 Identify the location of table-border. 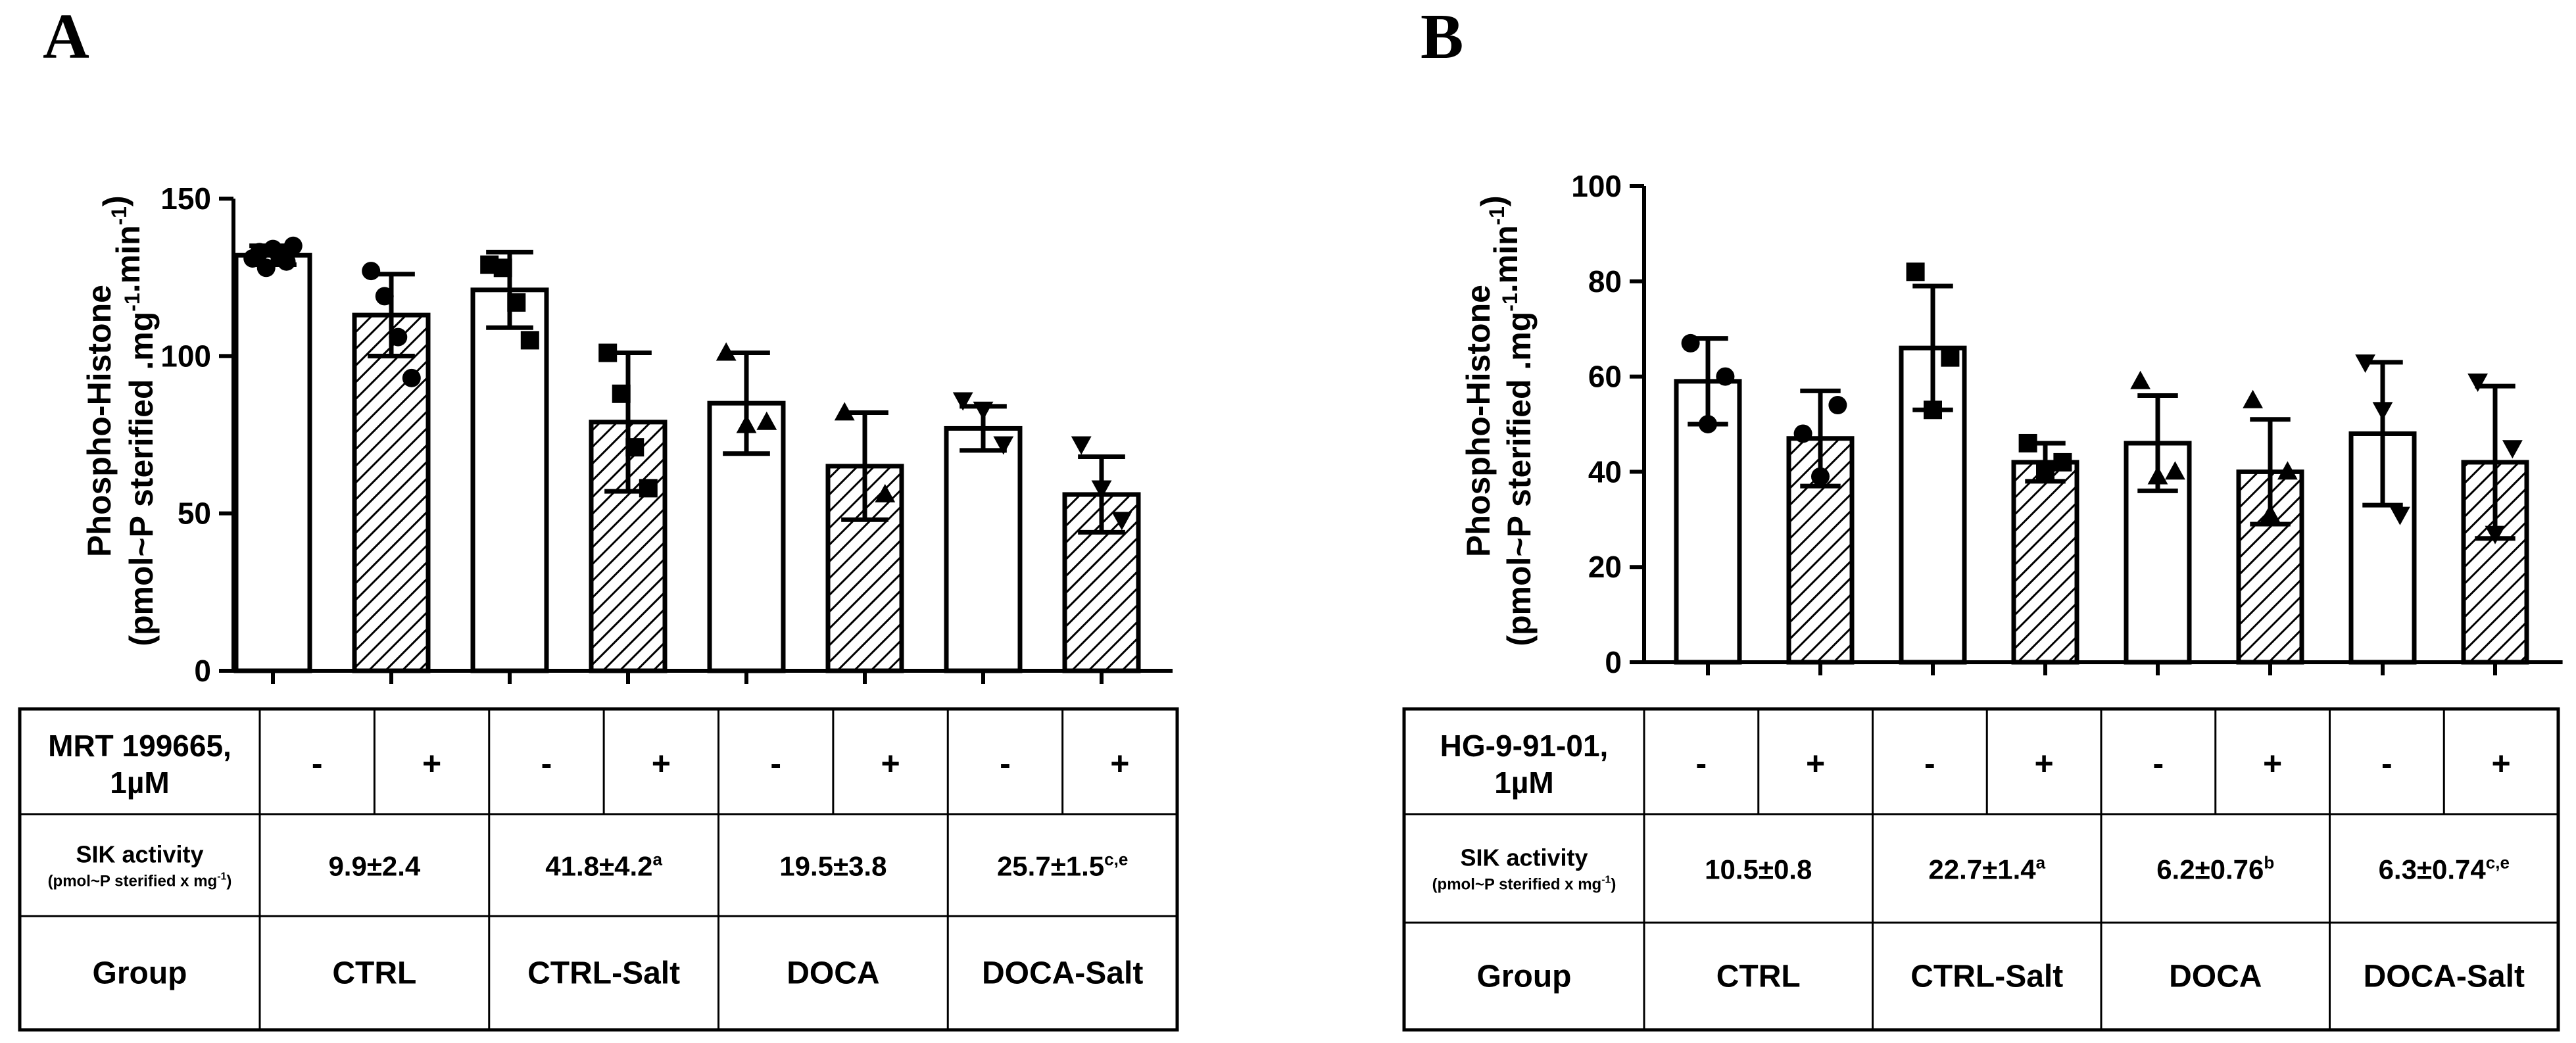
(1981, 870).